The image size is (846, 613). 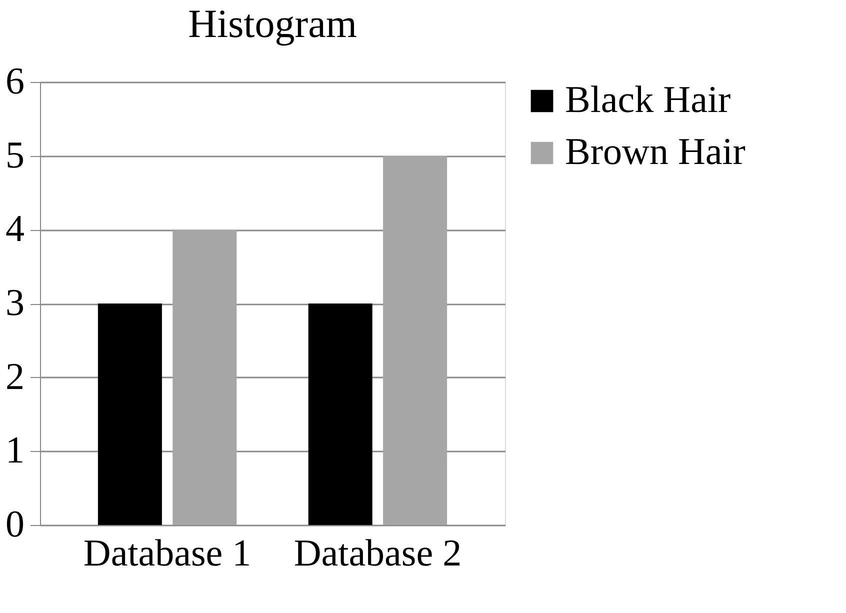 I want to click on y-tick-label: 5, so click(x=15, y=155).